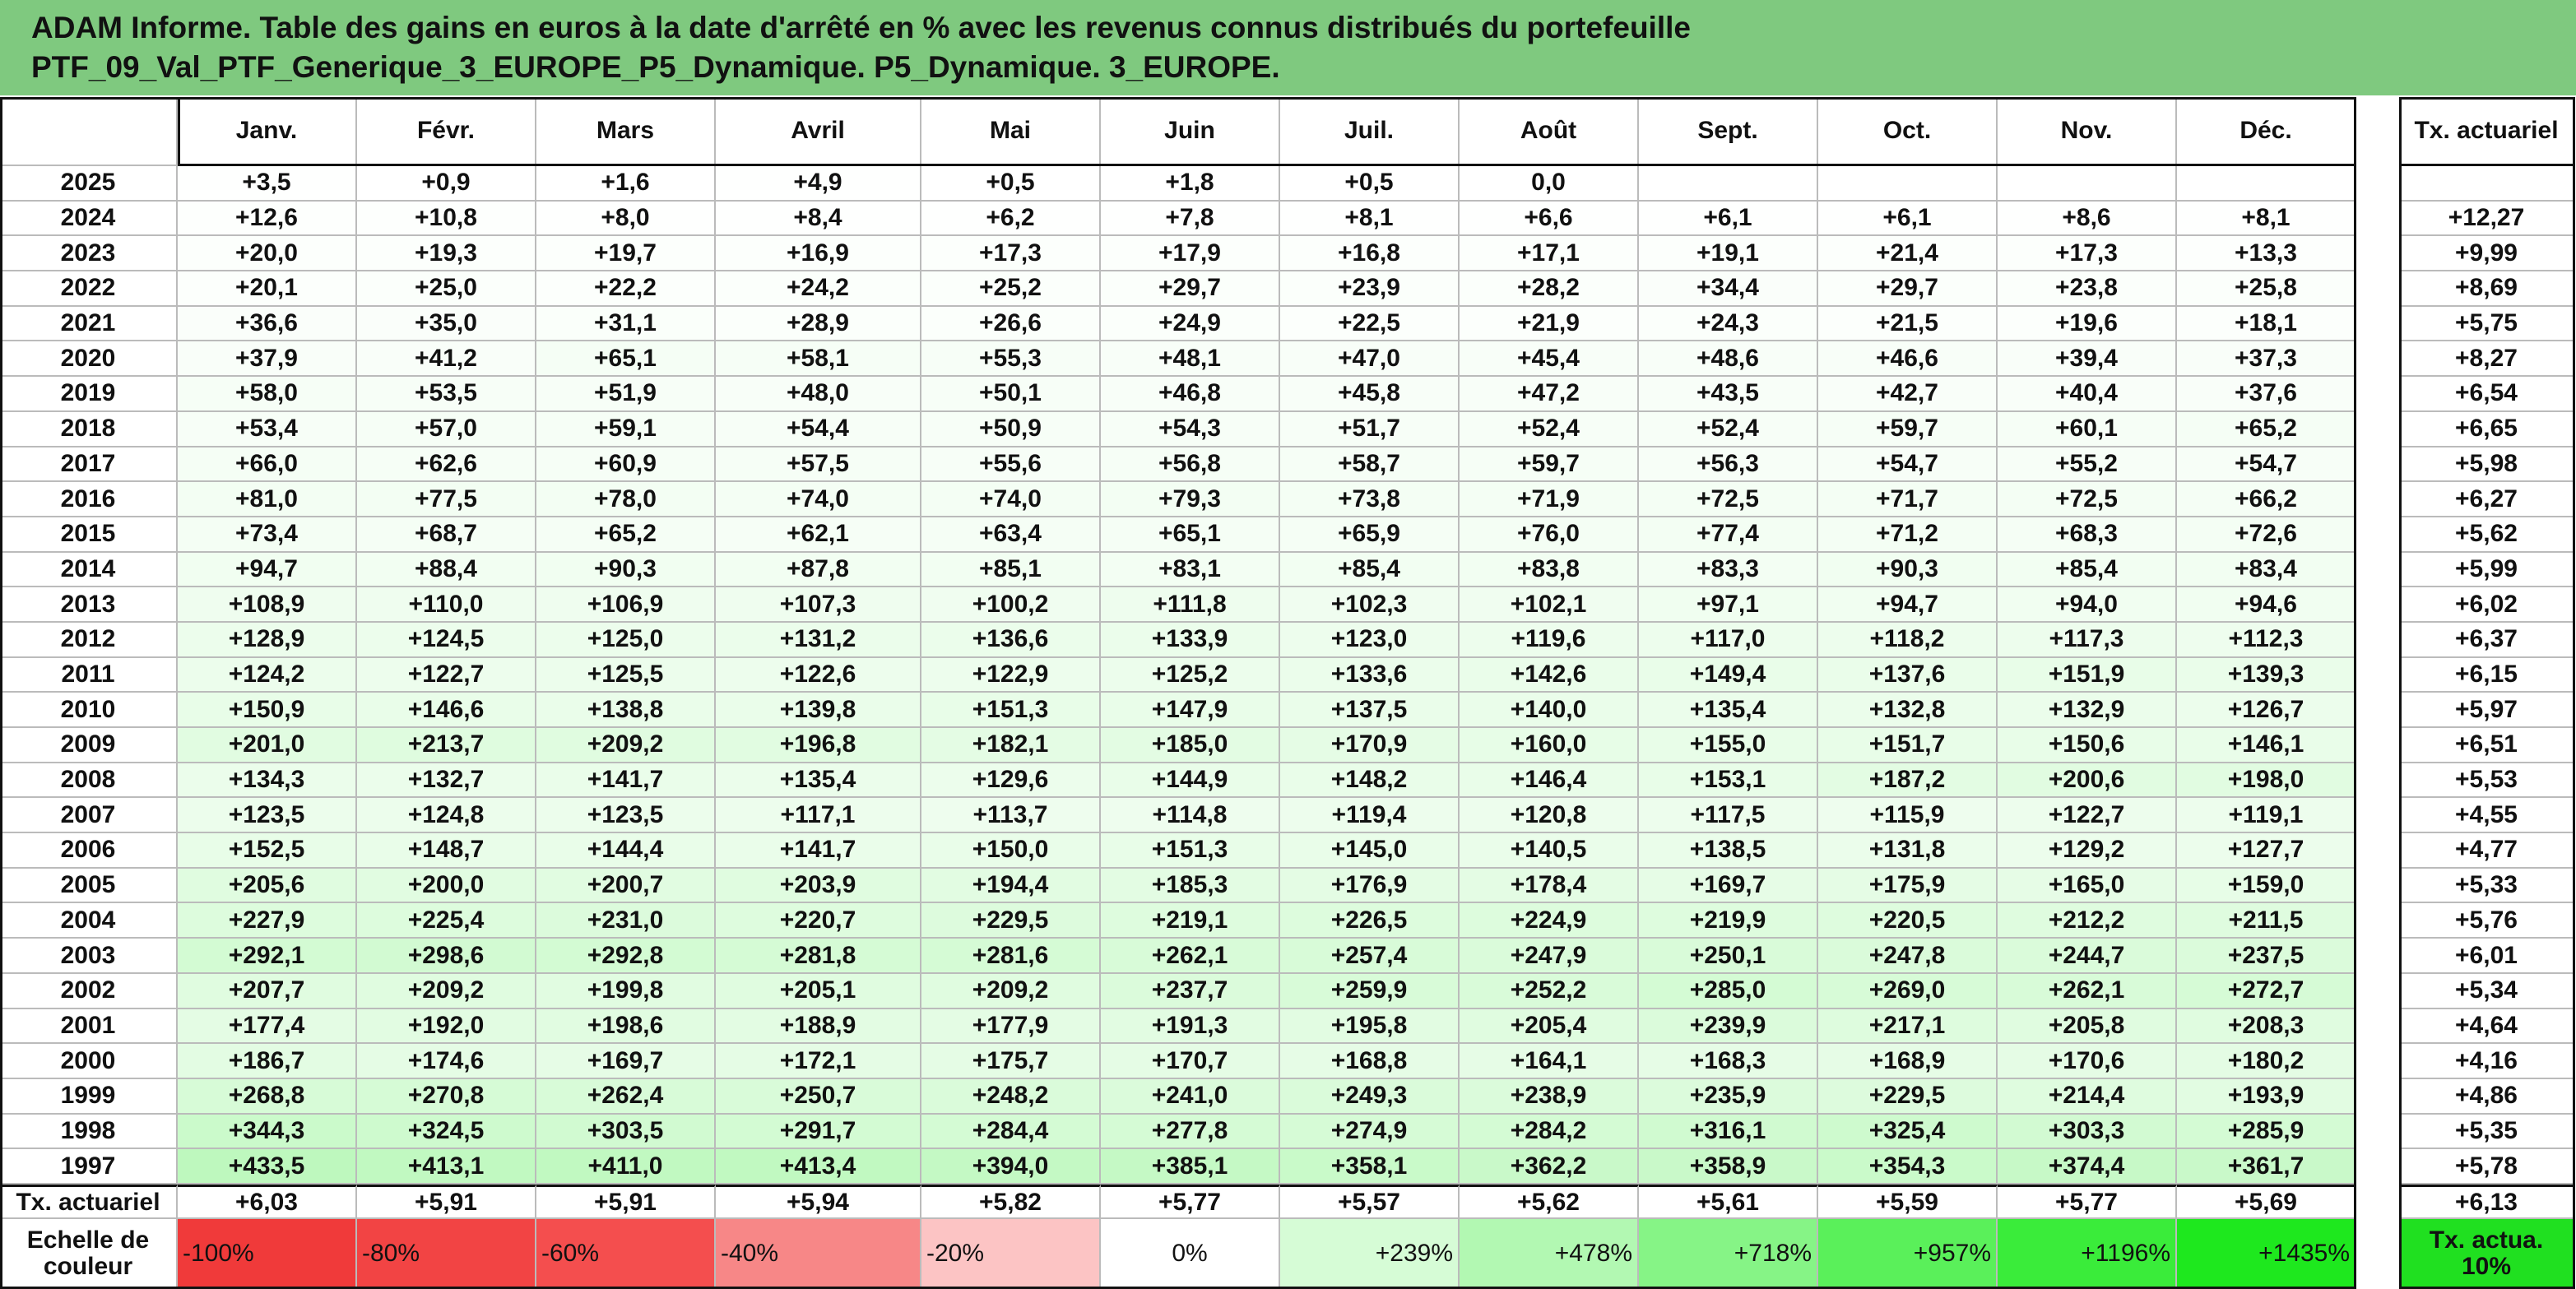 This screenshot has width=2576, height=1289. I want to click on gain-cell: +125,5, so click(626, 675).